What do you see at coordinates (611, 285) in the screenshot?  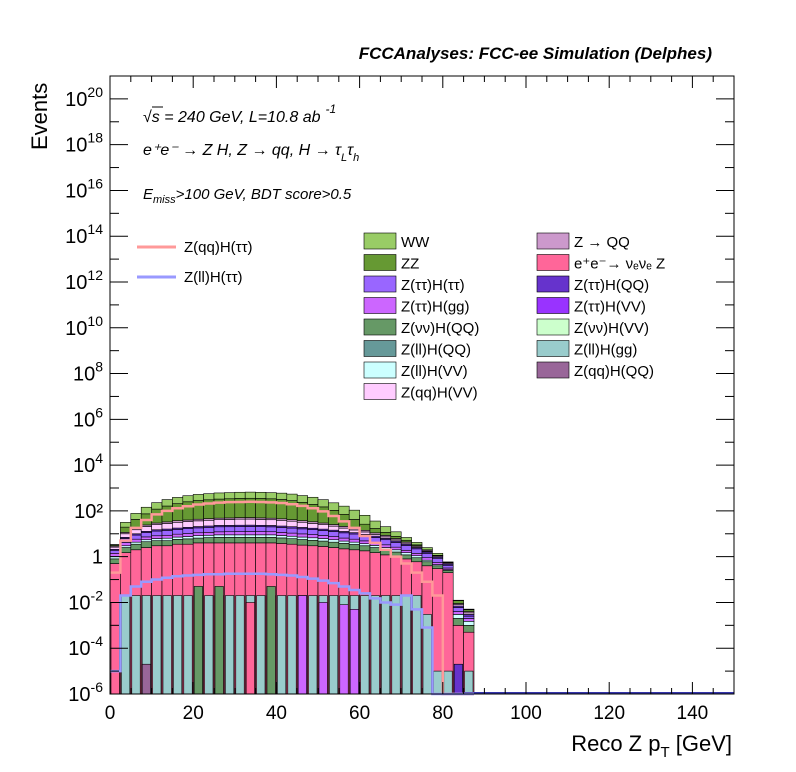 I see `legend-bg-label: Z(ττ)H(QQ)` at bounding box center [611, 285].